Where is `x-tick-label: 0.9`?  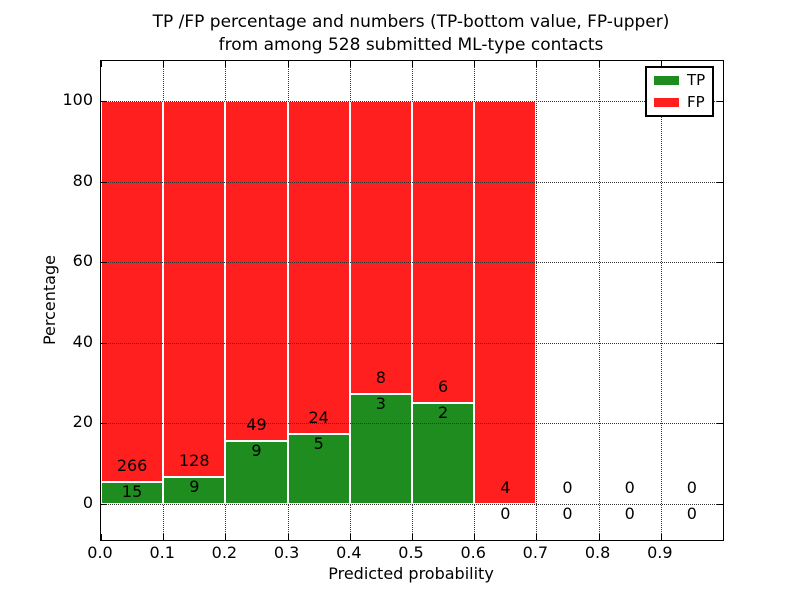 x-tick-label: 0.9 is located at coordinates (660, 552).